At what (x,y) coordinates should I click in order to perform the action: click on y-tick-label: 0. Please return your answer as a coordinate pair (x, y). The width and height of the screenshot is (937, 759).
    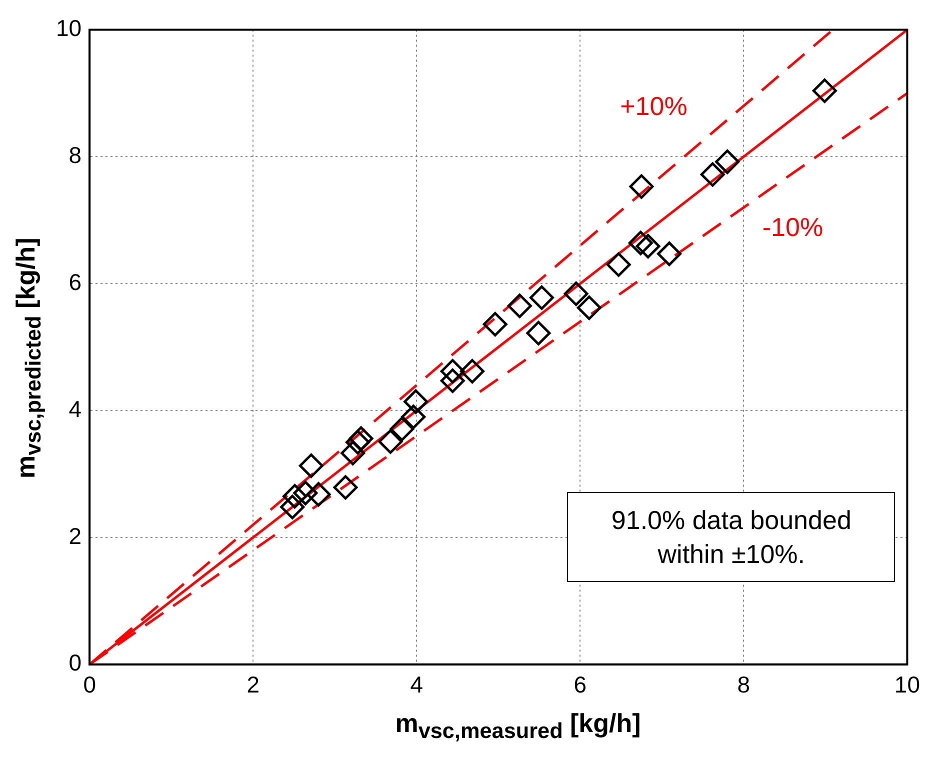
    Looking at the image, I should click on (75, 663).